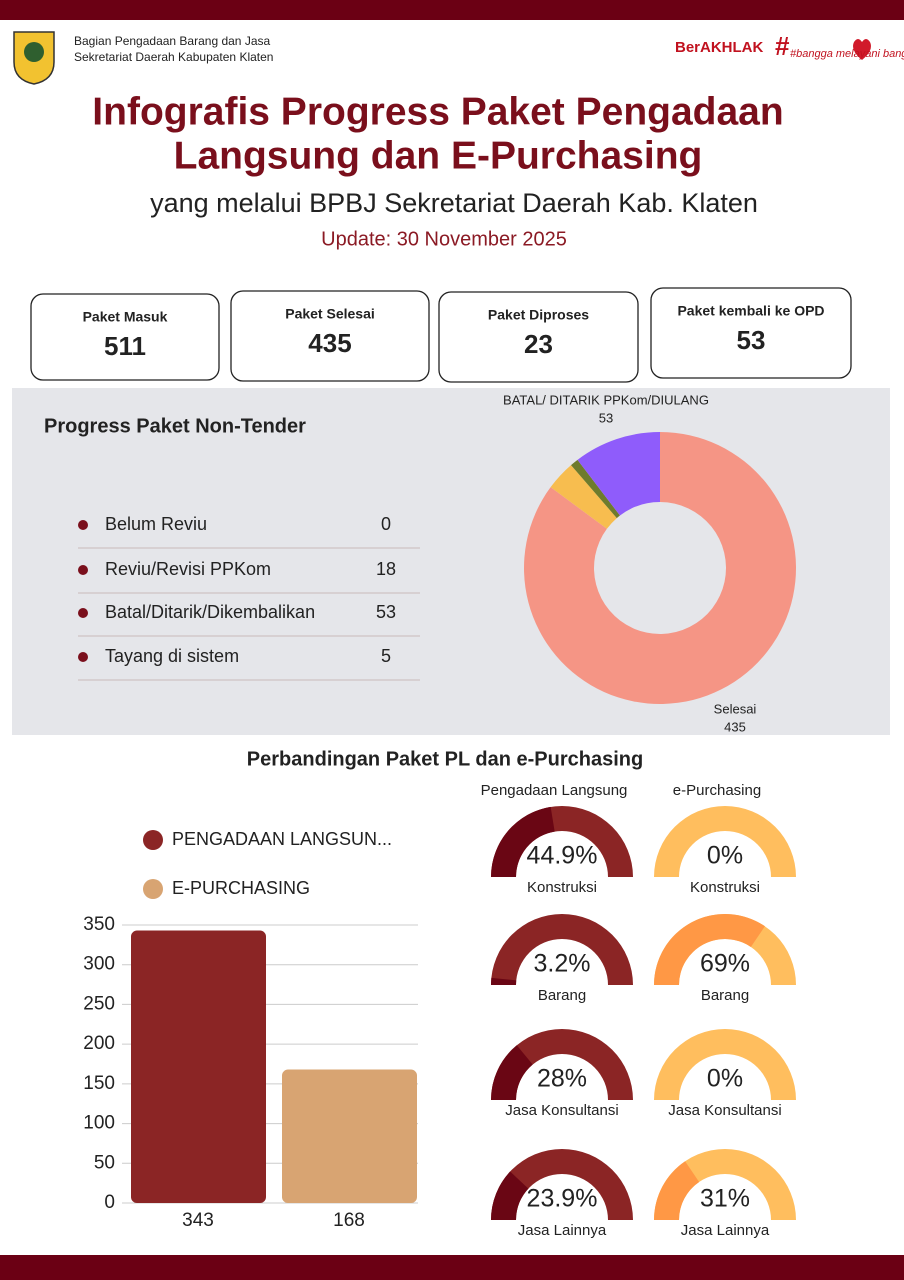 The height and width of the screenshot is (1280, 904). Describe the element at coordinates (109, 1202) in the screenshot. I see `y-tick-label: 0` at that location.